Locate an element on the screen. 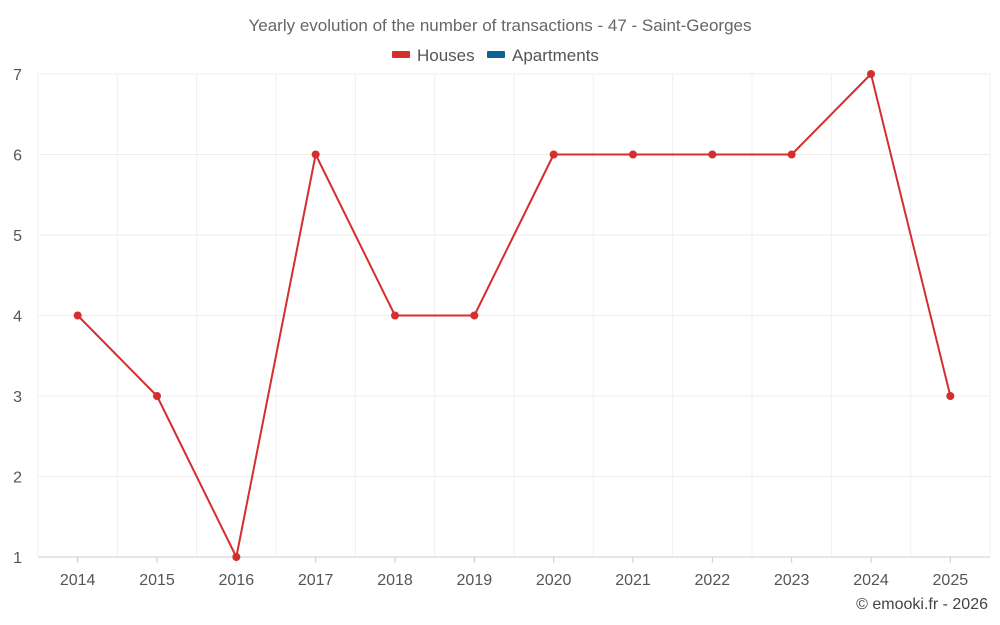 This screenshot has height=625, width=1000. y-tick-label: 6 is located at coordinates (17, 156).